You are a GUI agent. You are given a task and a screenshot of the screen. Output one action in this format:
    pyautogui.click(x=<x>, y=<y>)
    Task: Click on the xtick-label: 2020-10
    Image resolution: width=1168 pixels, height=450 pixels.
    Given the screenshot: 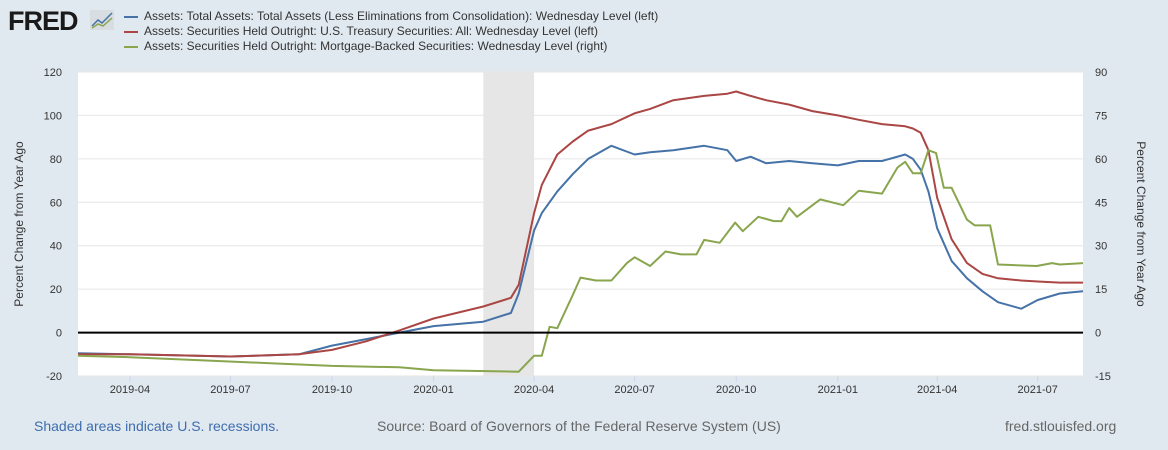 What is the action you would take?
    pyautogui.click(x=736, y=390)
    